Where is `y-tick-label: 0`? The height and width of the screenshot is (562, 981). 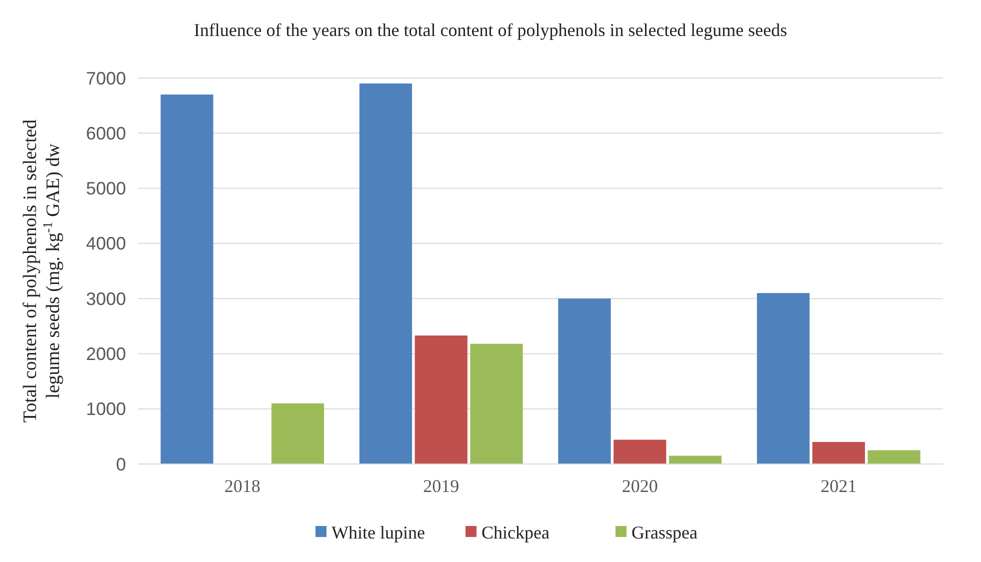
y-tick-label: 0 is located at coordinates (121, 464).